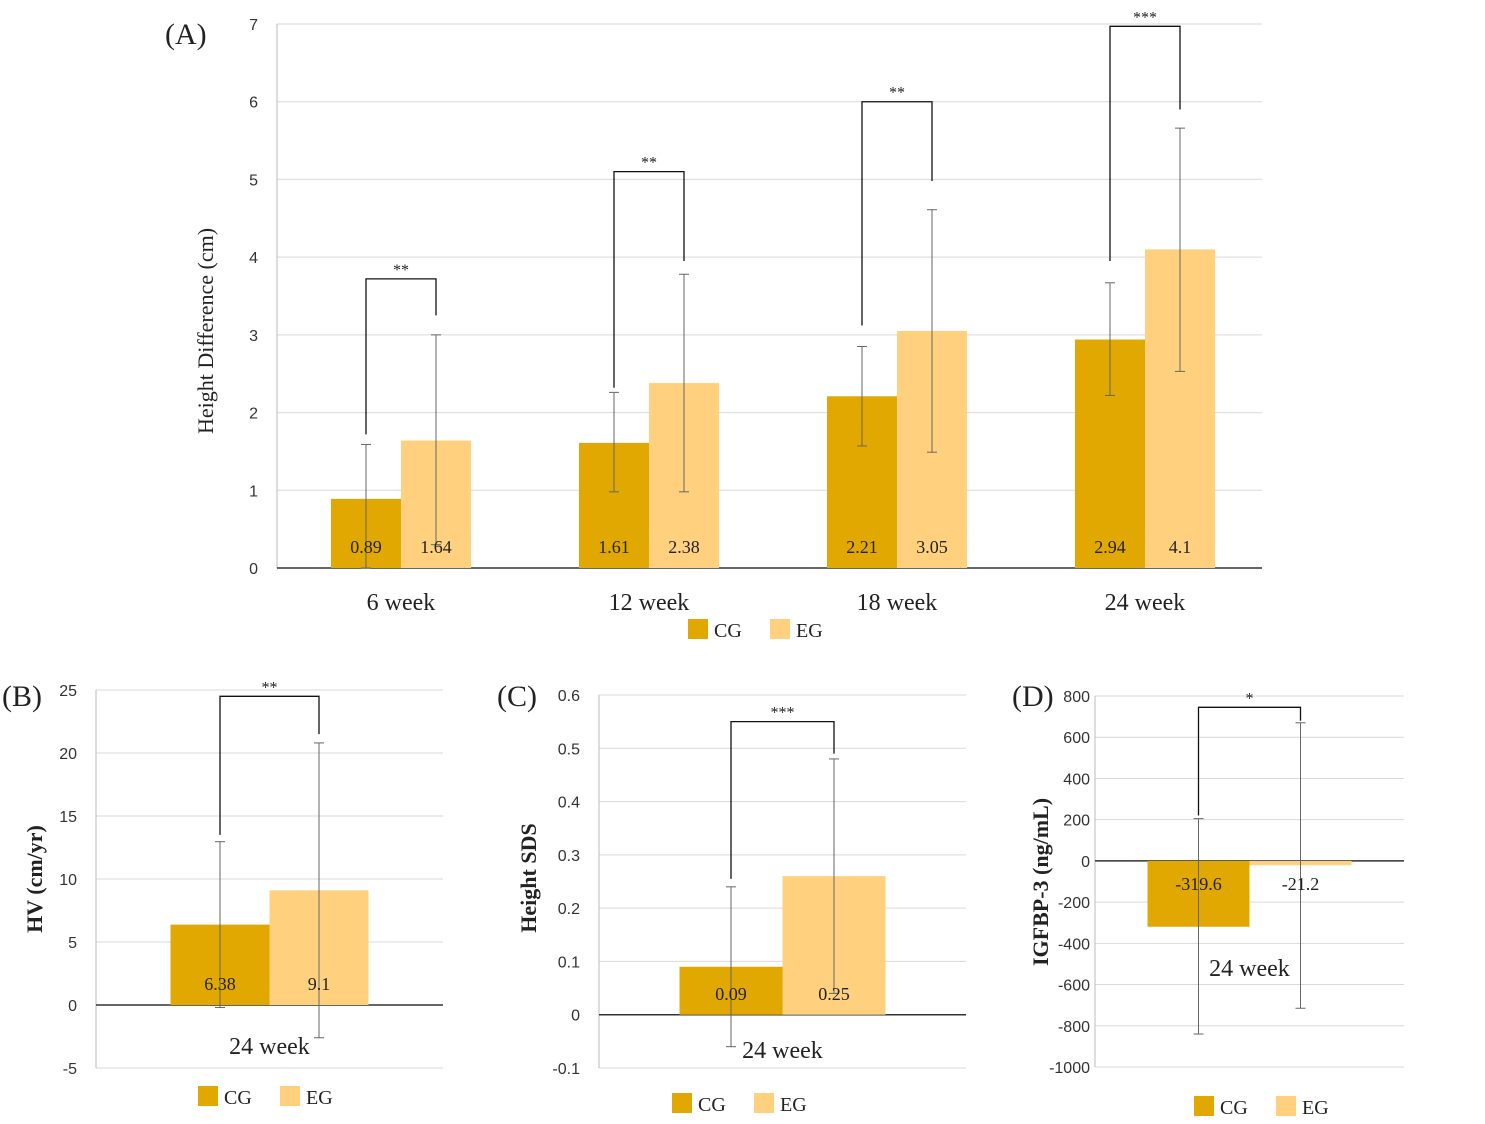 This screenshot has height=1124, width=1485. Describe the element at coordinates (793, 1105) in the screenshot. I see `panel-c-legend-label: EG` at that location.